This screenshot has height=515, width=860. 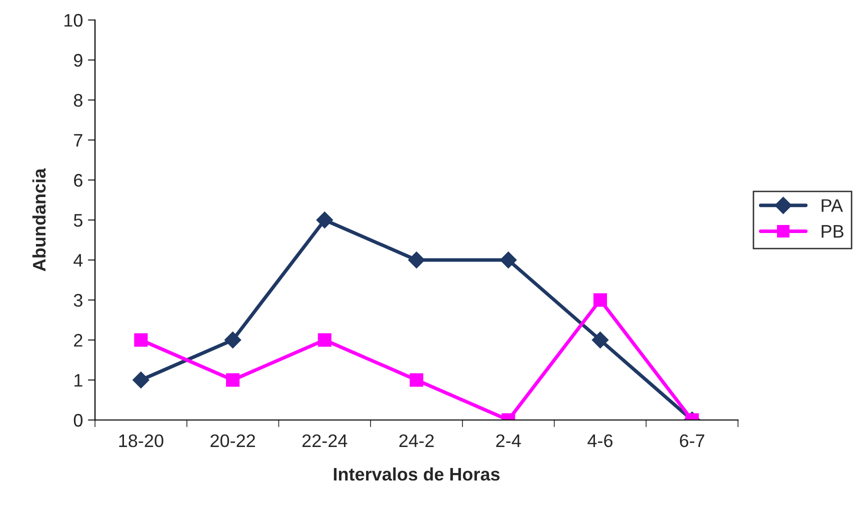 I want to click on x-tick-label: 18-20, so click(x=141, y=441).